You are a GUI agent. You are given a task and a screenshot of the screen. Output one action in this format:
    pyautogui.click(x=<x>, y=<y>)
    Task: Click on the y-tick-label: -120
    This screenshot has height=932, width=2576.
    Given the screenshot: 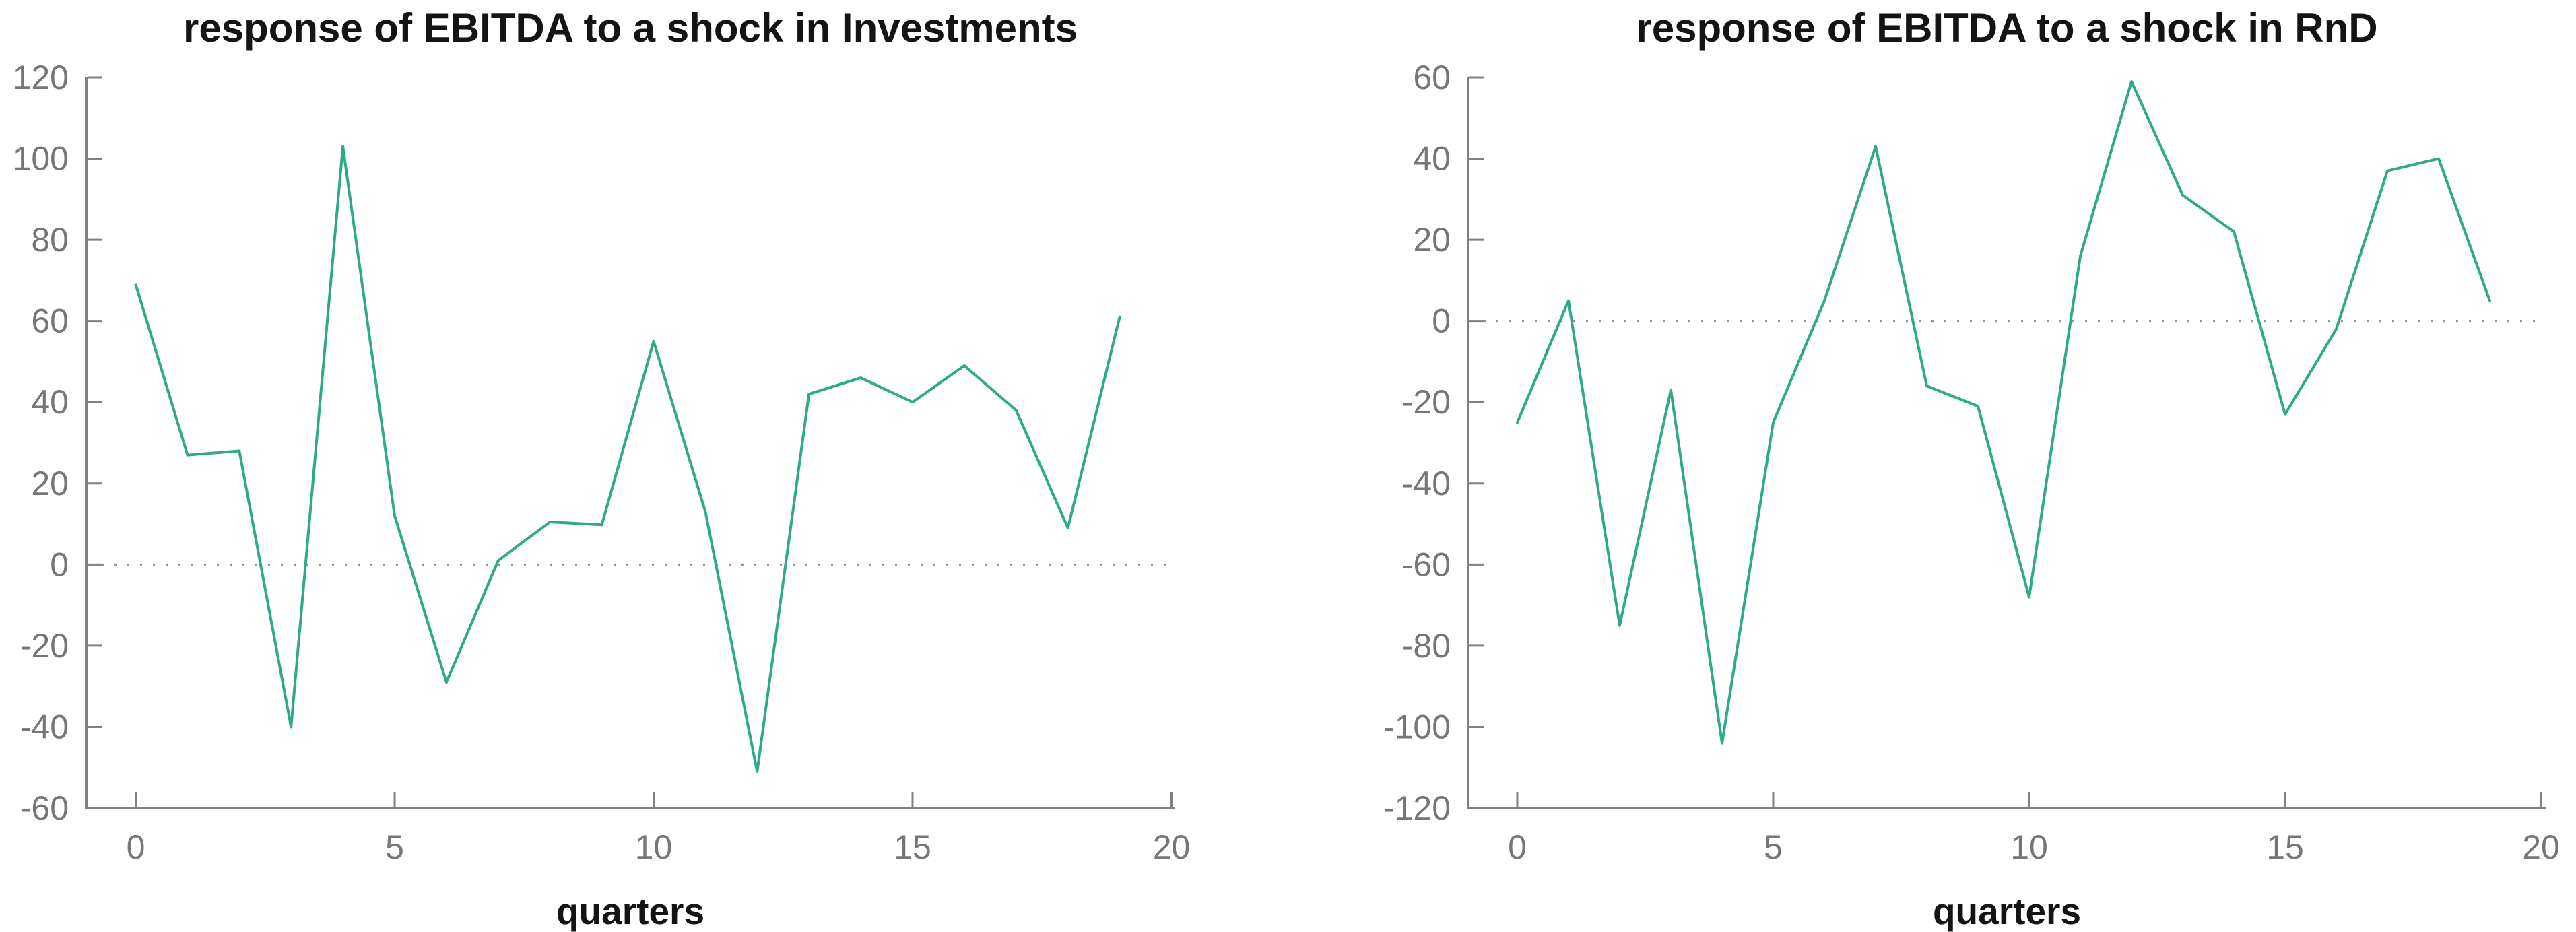 What is the action you would take?
    pyautogui.click(x=1417, y=808)
    